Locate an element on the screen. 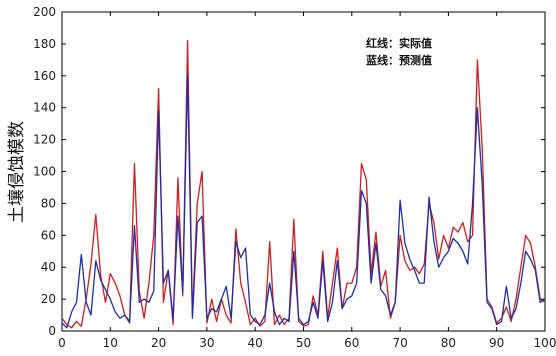  y-tick-label: 0 is located at coordinates (52, 331).